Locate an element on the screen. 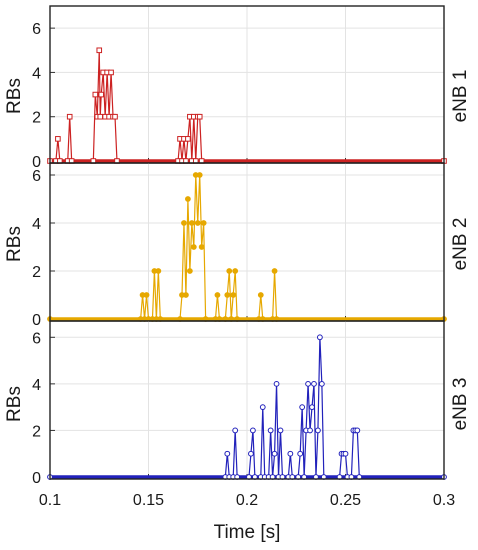 The height and width of the screenshot is (550, 478). x-tick-label: 0.2 is located at coordinates (247, 500).